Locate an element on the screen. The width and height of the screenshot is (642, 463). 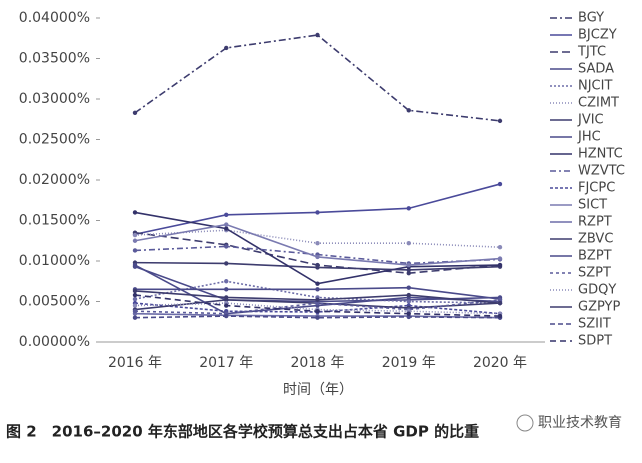
legend-label: NJCIT is located at coordinates (595, 86).